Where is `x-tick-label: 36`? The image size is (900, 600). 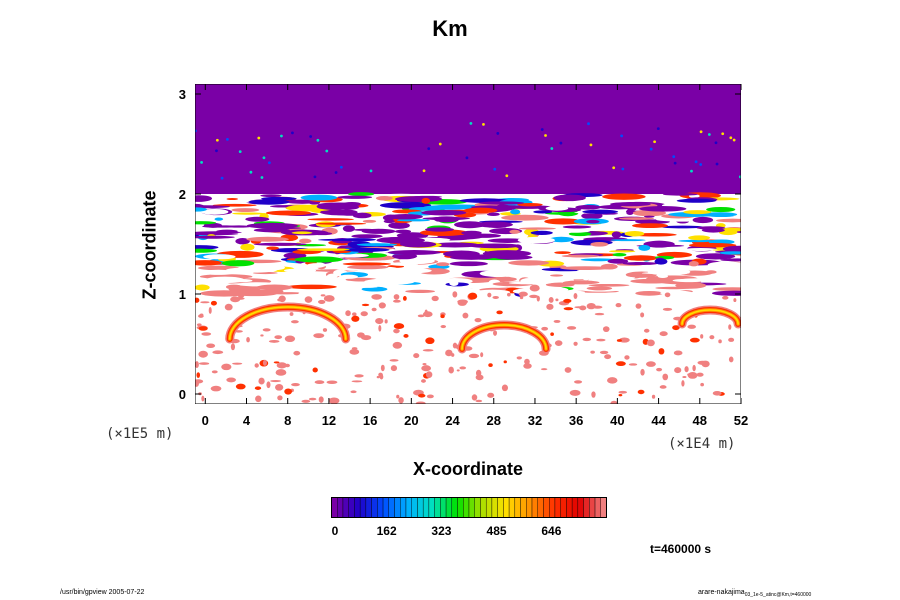
x-tick-label: 36 is located at coordinates (576, 420).